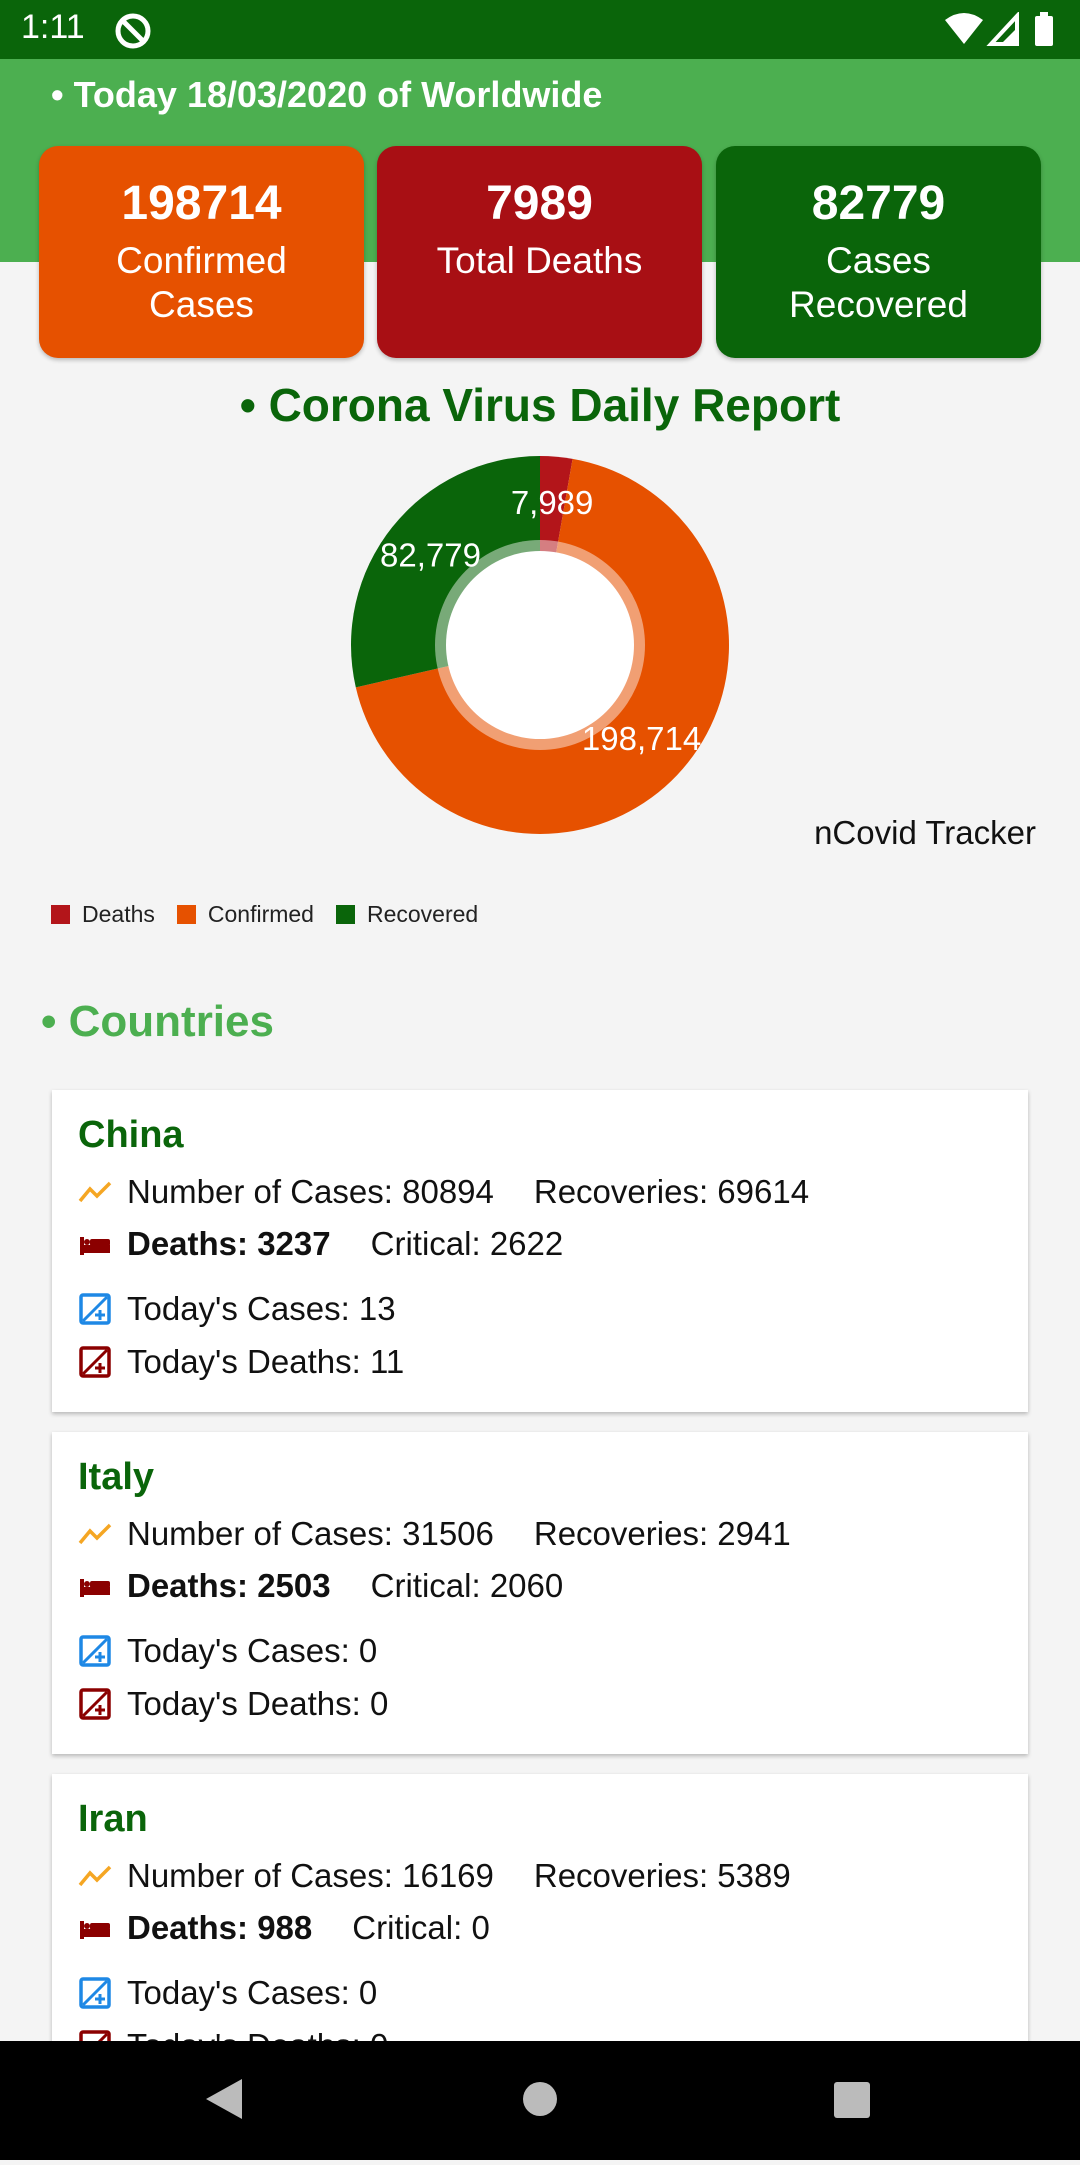 The height and width of the screenshot is (2165, 1080). What do you see at coordinates (448, 1191) in the screenshot?
I see `stat-value: 80894` at bounding box center [448, 1191].